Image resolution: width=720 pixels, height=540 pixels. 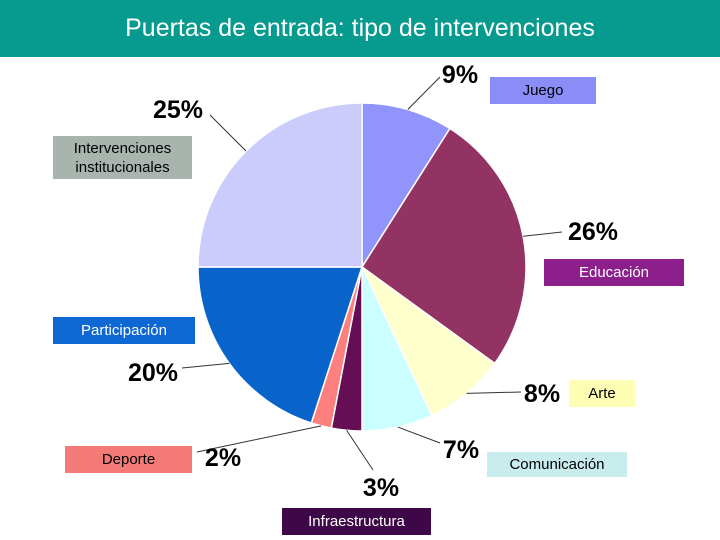 I want to click on pct-label: 7%, so click(x=461, y=450).